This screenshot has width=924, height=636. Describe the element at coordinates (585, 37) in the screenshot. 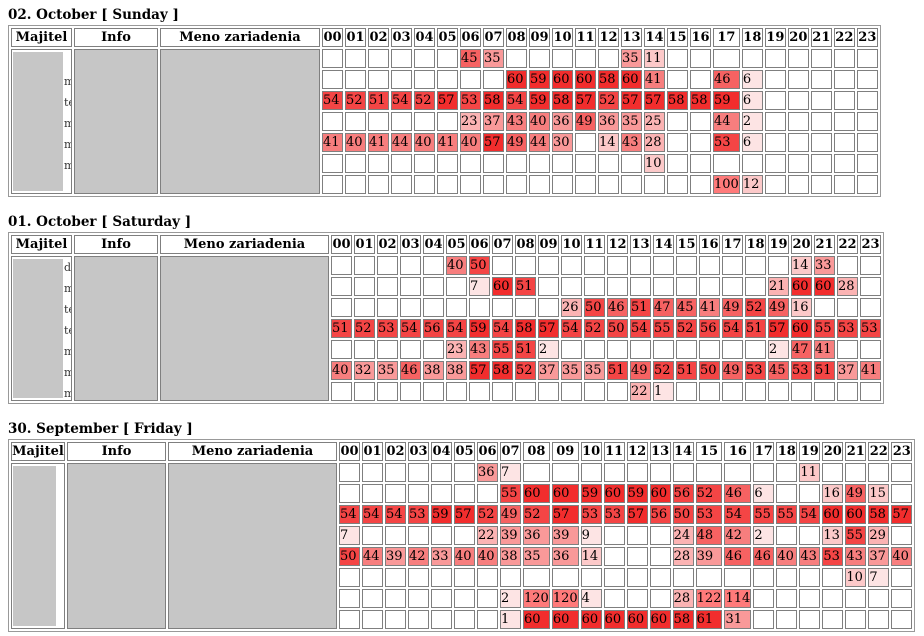

I see `hour-header: 11` at that location.